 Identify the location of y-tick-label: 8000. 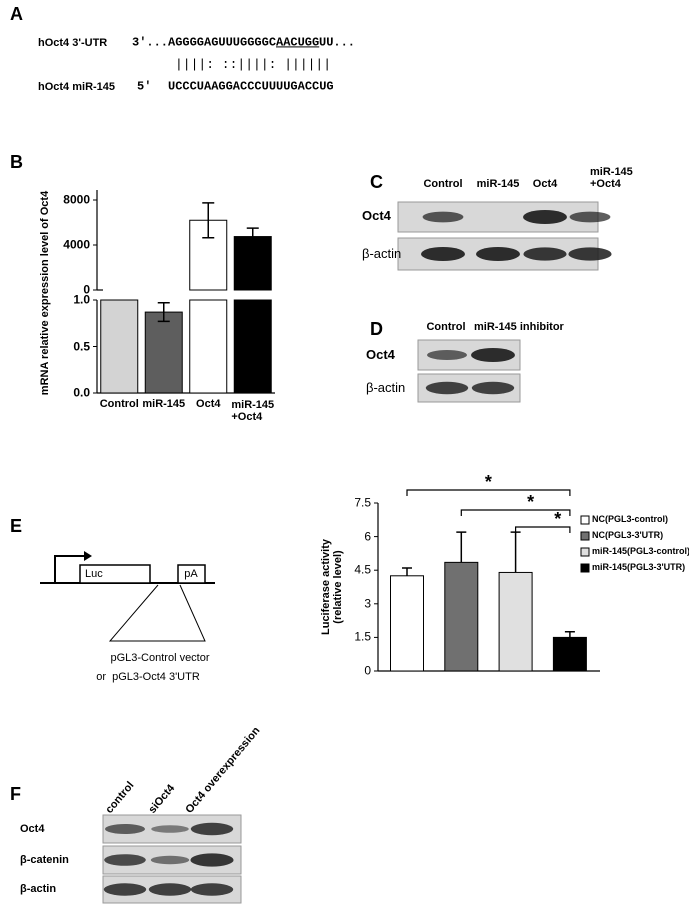
(76, 199).